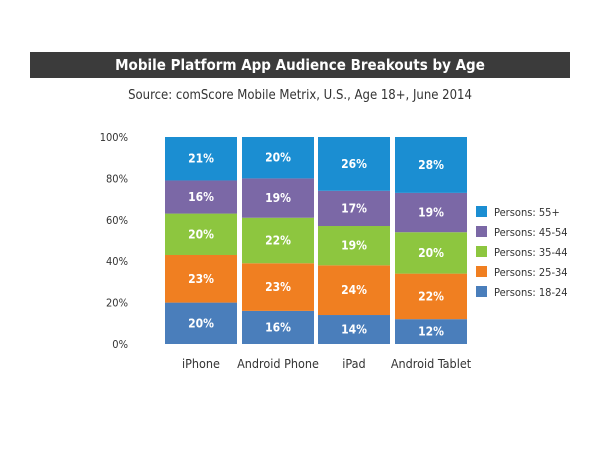  I want to click on data-label: 28%, so click(431, 165).